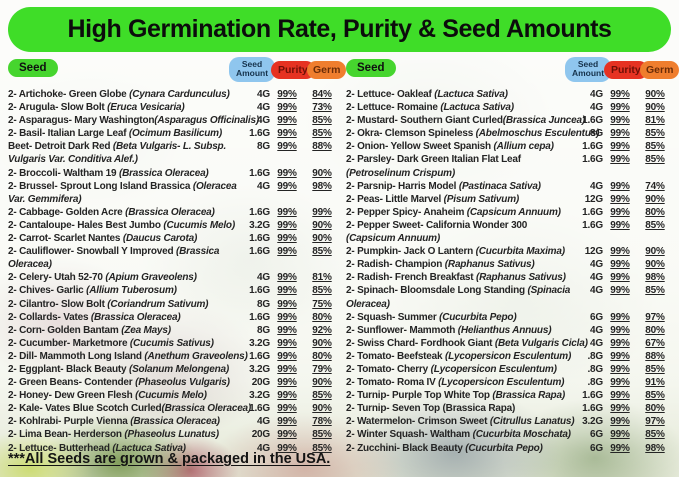 The width and height of the screenshot is (679, 477). Describe the element at coordinates (175, 134) in the screenshot. I see `latin-name: (Ocimum Basilicum)` at that location.